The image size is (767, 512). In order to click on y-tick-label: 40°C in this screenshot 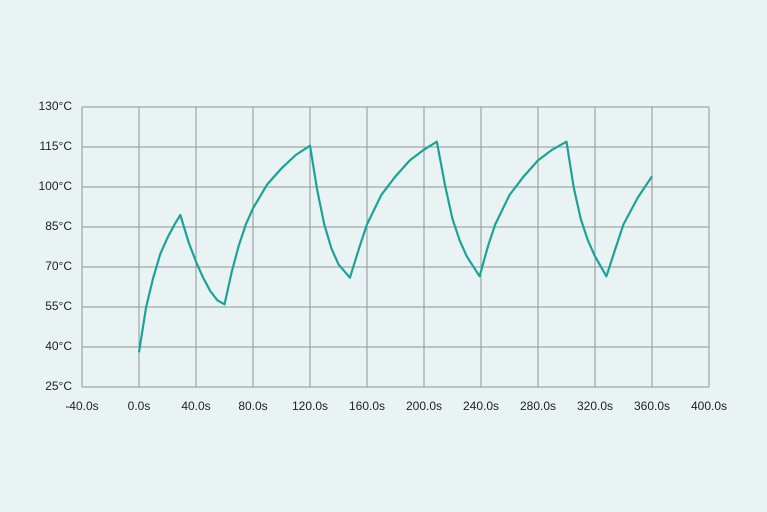, I will do `click(58, 346)`.